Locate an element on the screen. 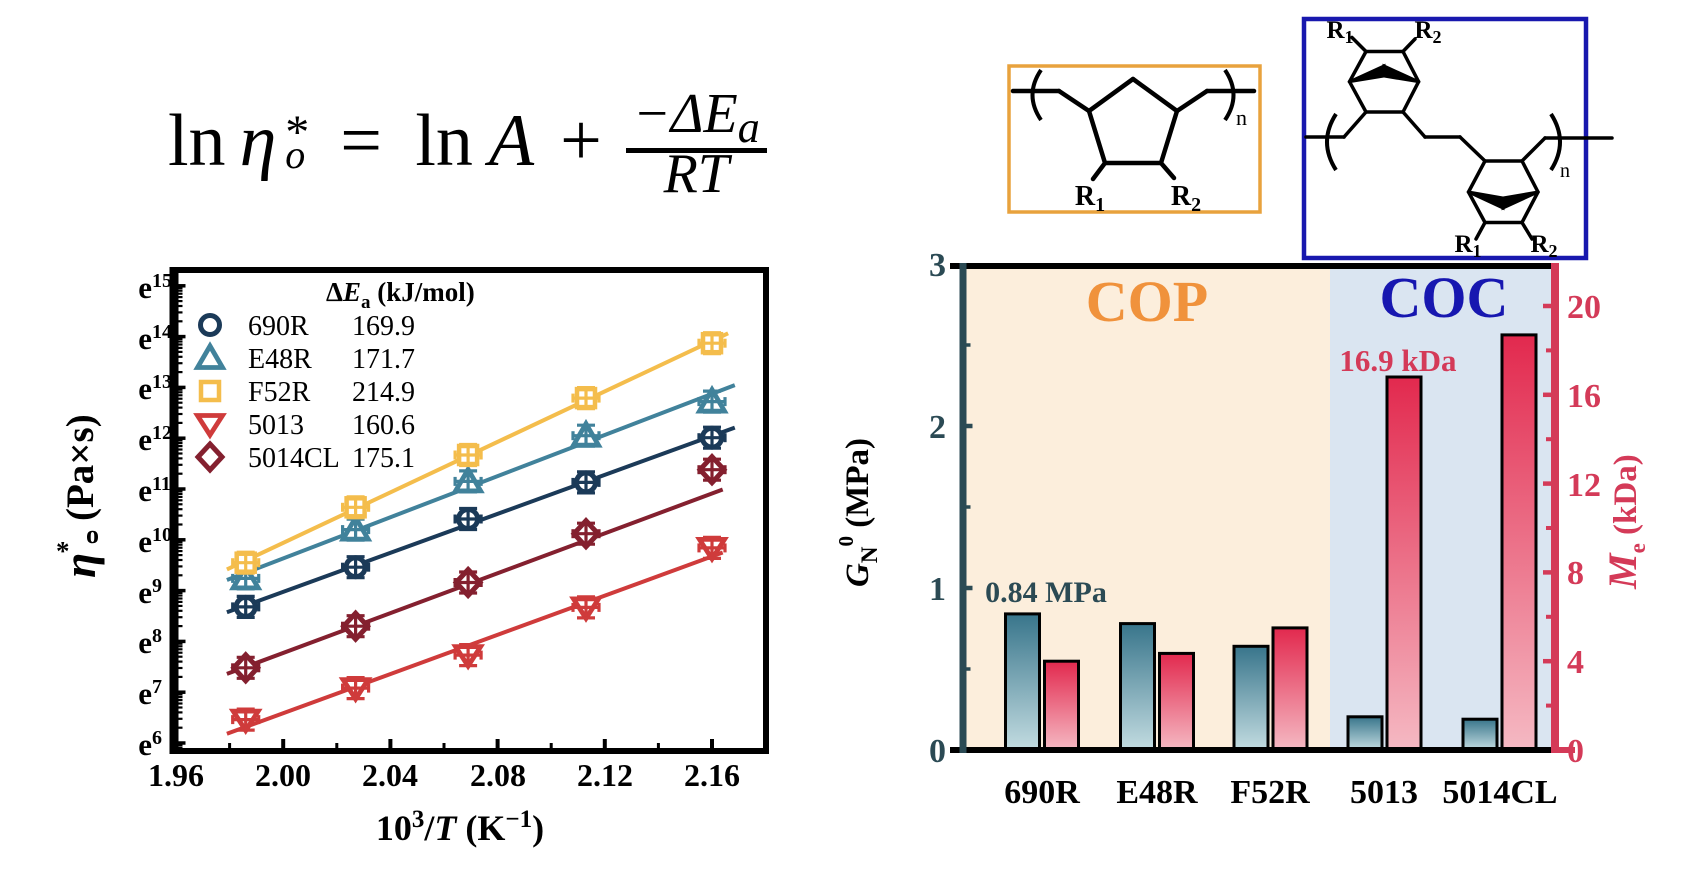 The width and height of the screenshot is (1696, 896). svg-text: 2.00 is located at coordinates (283, 775).